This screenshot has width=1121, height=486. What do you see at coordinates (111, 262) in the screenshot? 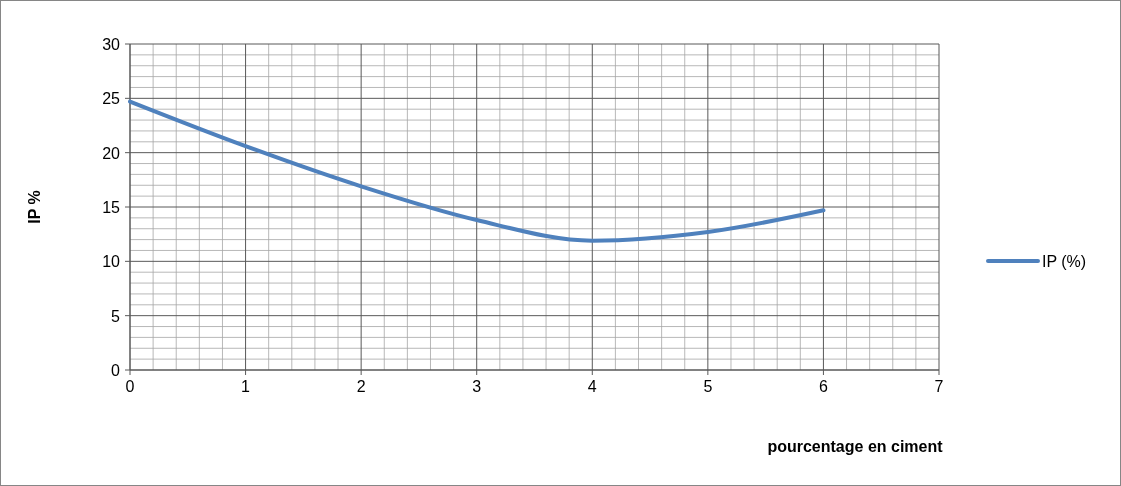
I see `y-tick-label: 10` at bounding box center [111, 262].